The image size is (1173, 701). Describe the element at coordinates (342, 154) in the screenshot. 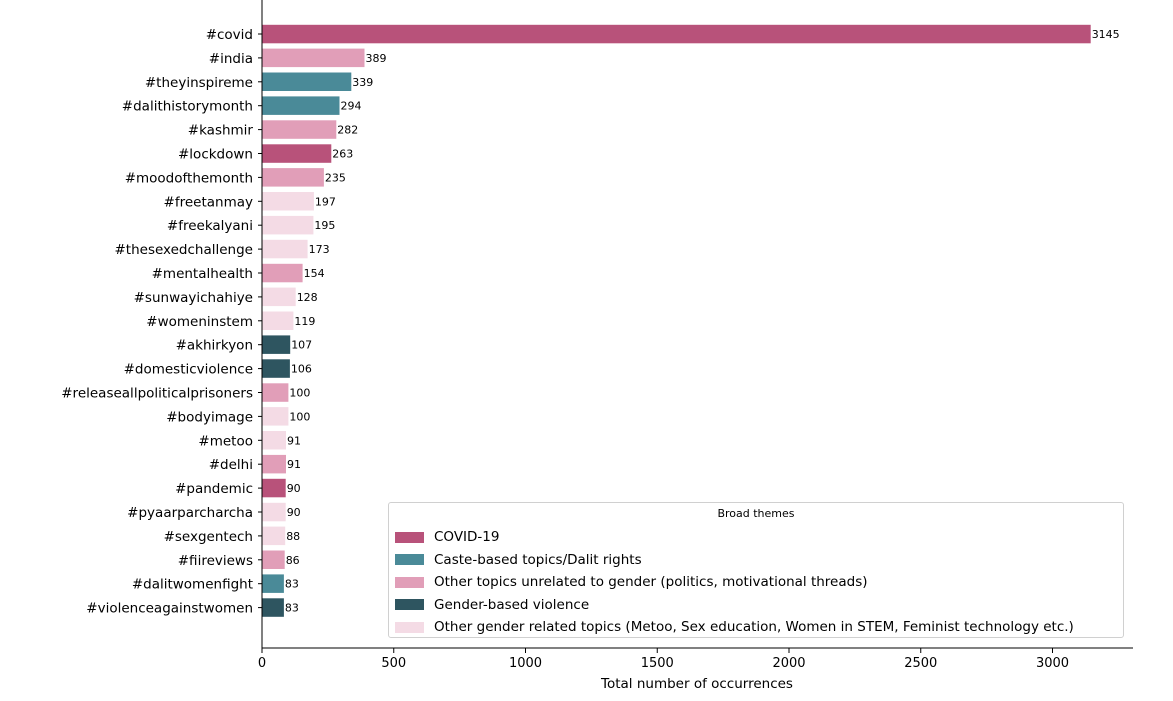

I see `value-label: 263` at that location.